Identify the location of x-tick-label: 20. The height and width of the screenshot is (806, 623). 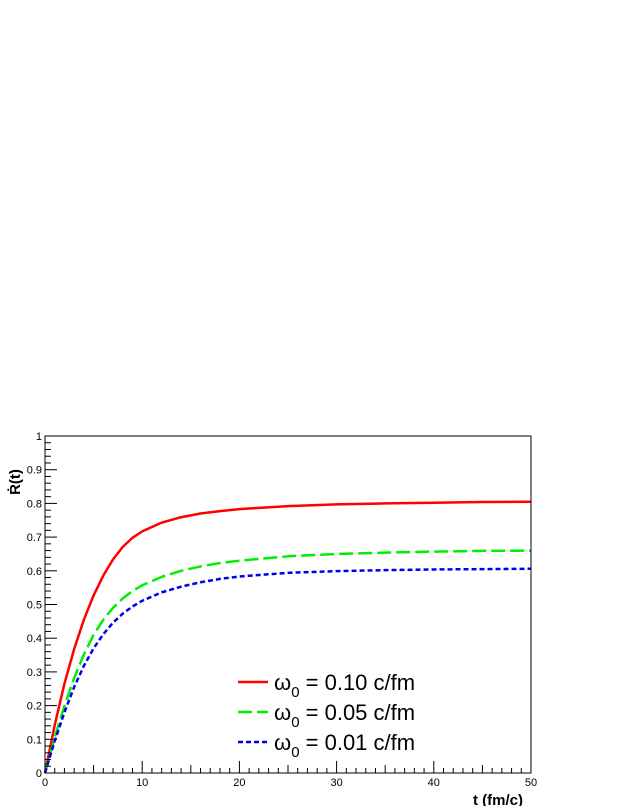
(239, 783).